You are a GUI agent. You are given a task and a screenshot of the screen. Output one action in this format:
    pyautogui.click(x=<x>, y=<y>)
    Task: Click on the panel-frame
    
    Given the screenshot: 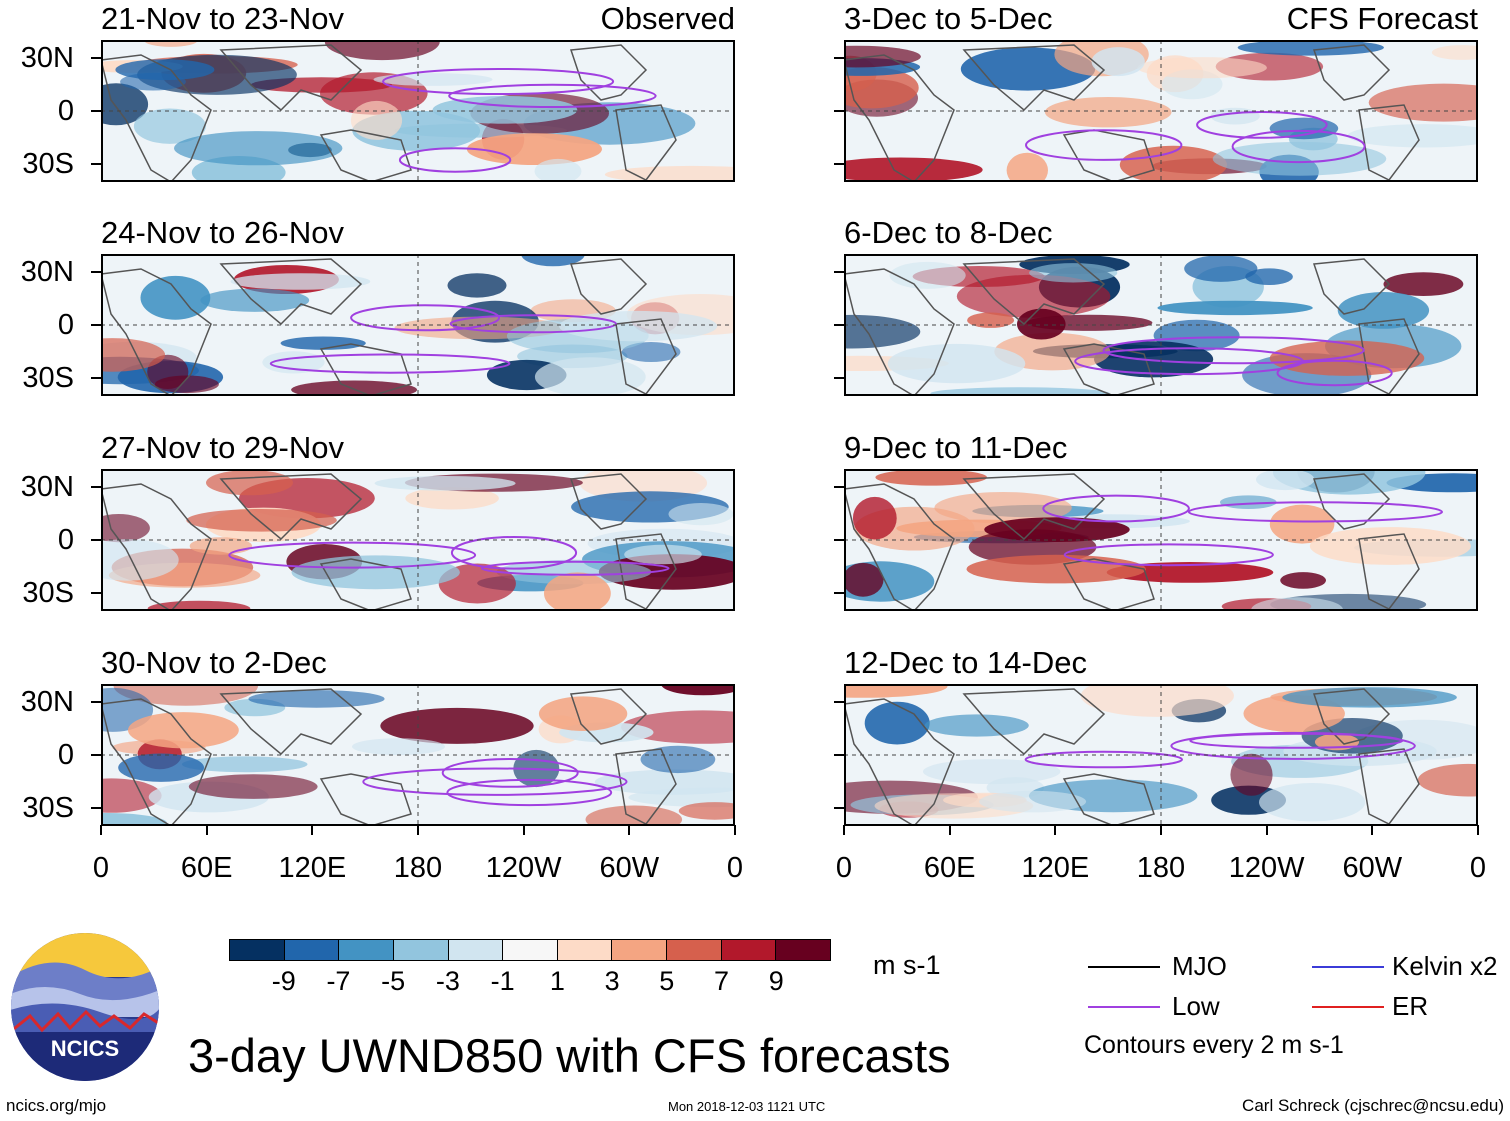 What is the action you would take?
    pyautogui.click(x=418, y=111)
    